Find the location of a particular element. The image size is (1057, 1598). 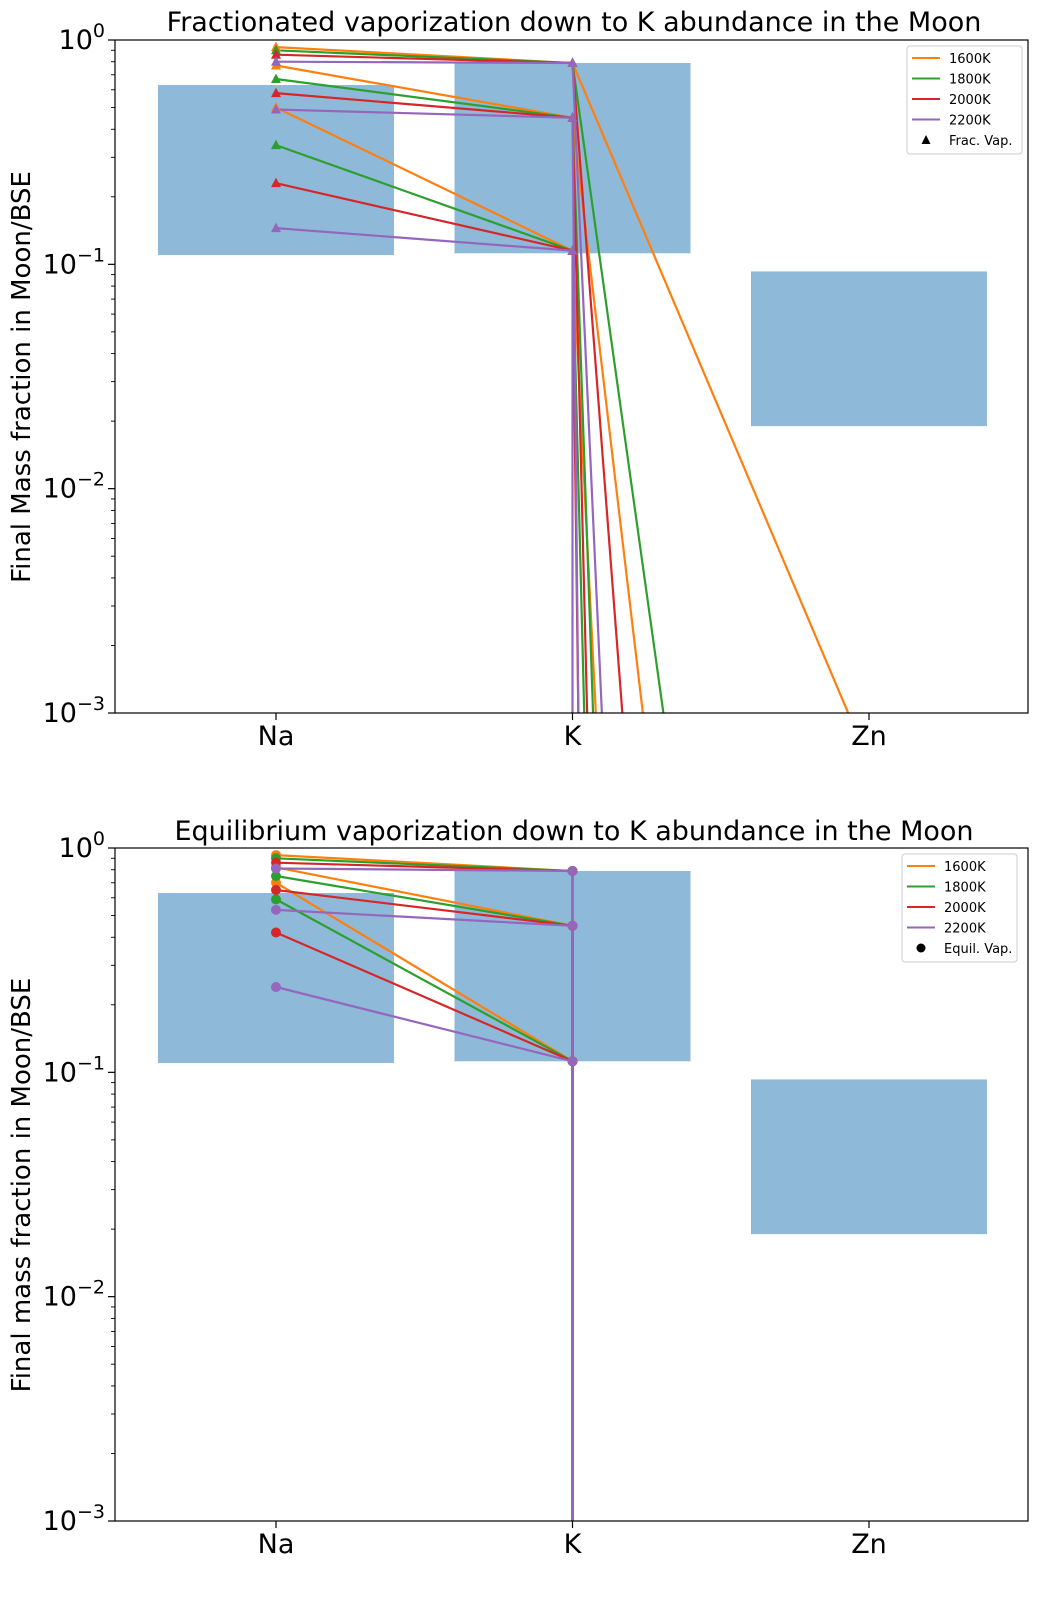

legend-triangle-marker is located at coordinates (926, 139).